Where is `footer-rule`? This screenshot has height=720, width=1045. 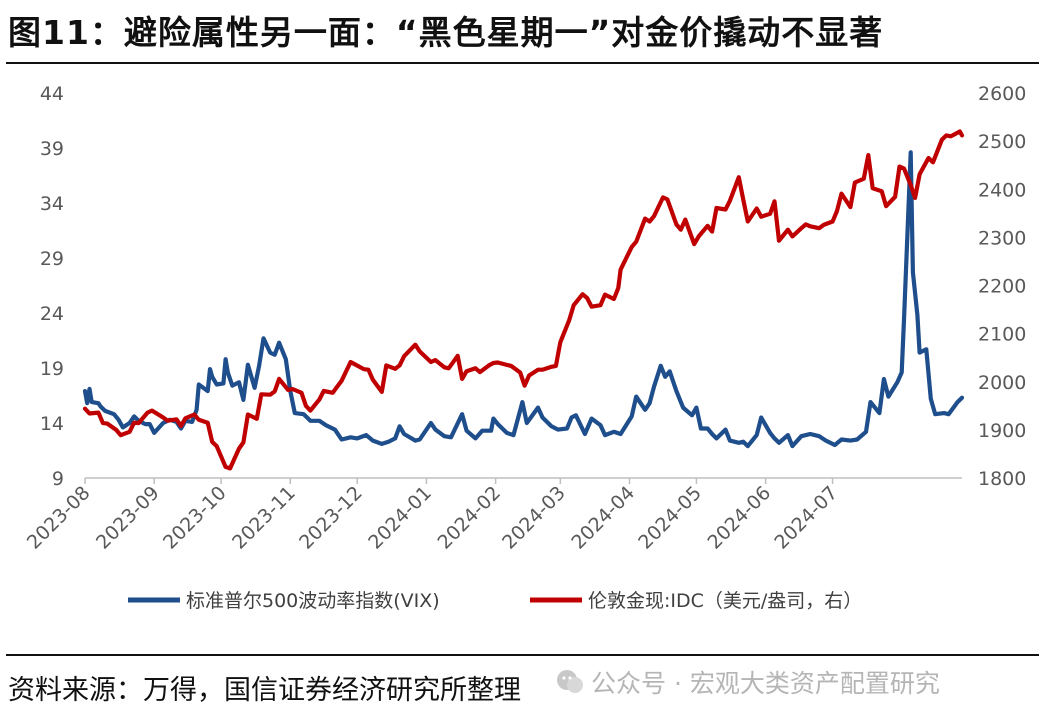
footer-rule is located at coordinates (522, 655).